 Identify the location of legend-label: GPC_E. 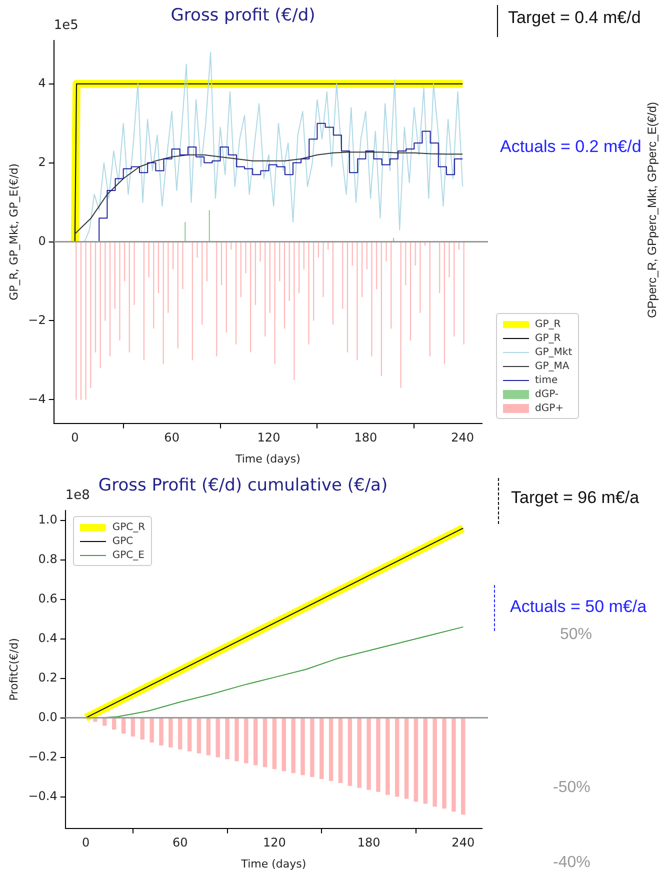
(128, 555).